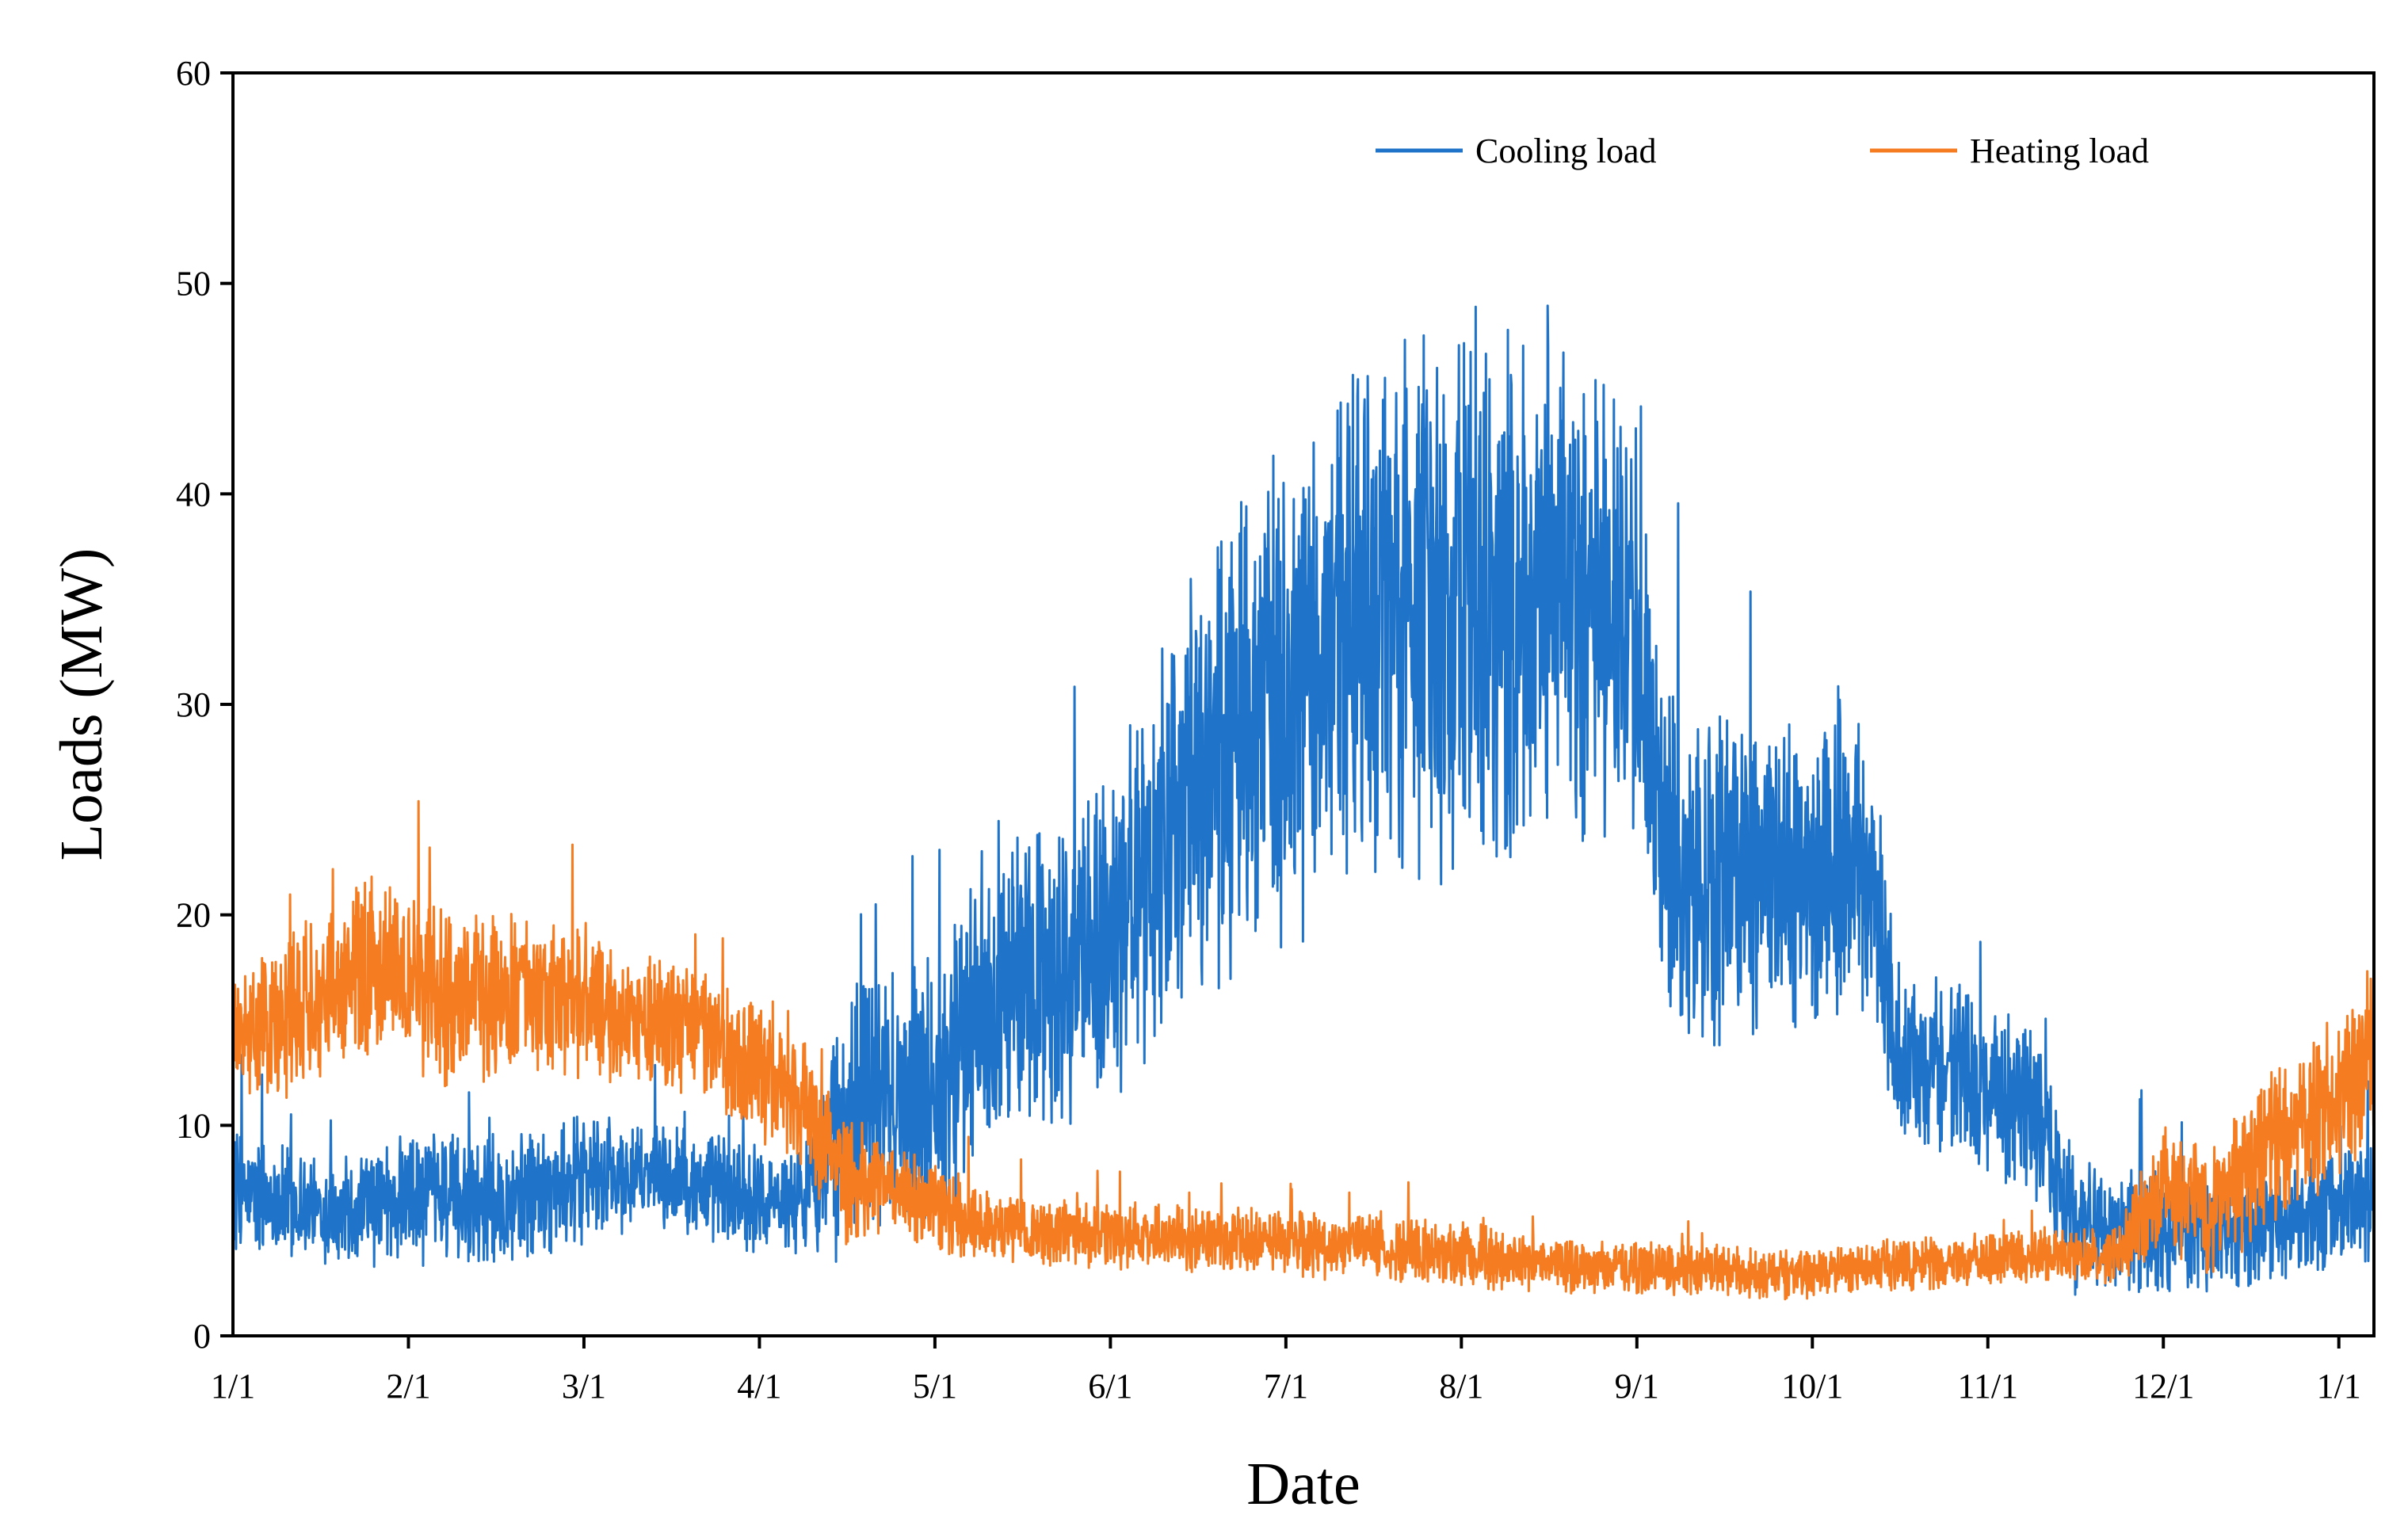 Image resolution: width=2408 pixels, height=1526 pixels. Describe the element at coordinates (1987, 1387) in the screenshot. I see `x-tick-label: 11/1` at that location.